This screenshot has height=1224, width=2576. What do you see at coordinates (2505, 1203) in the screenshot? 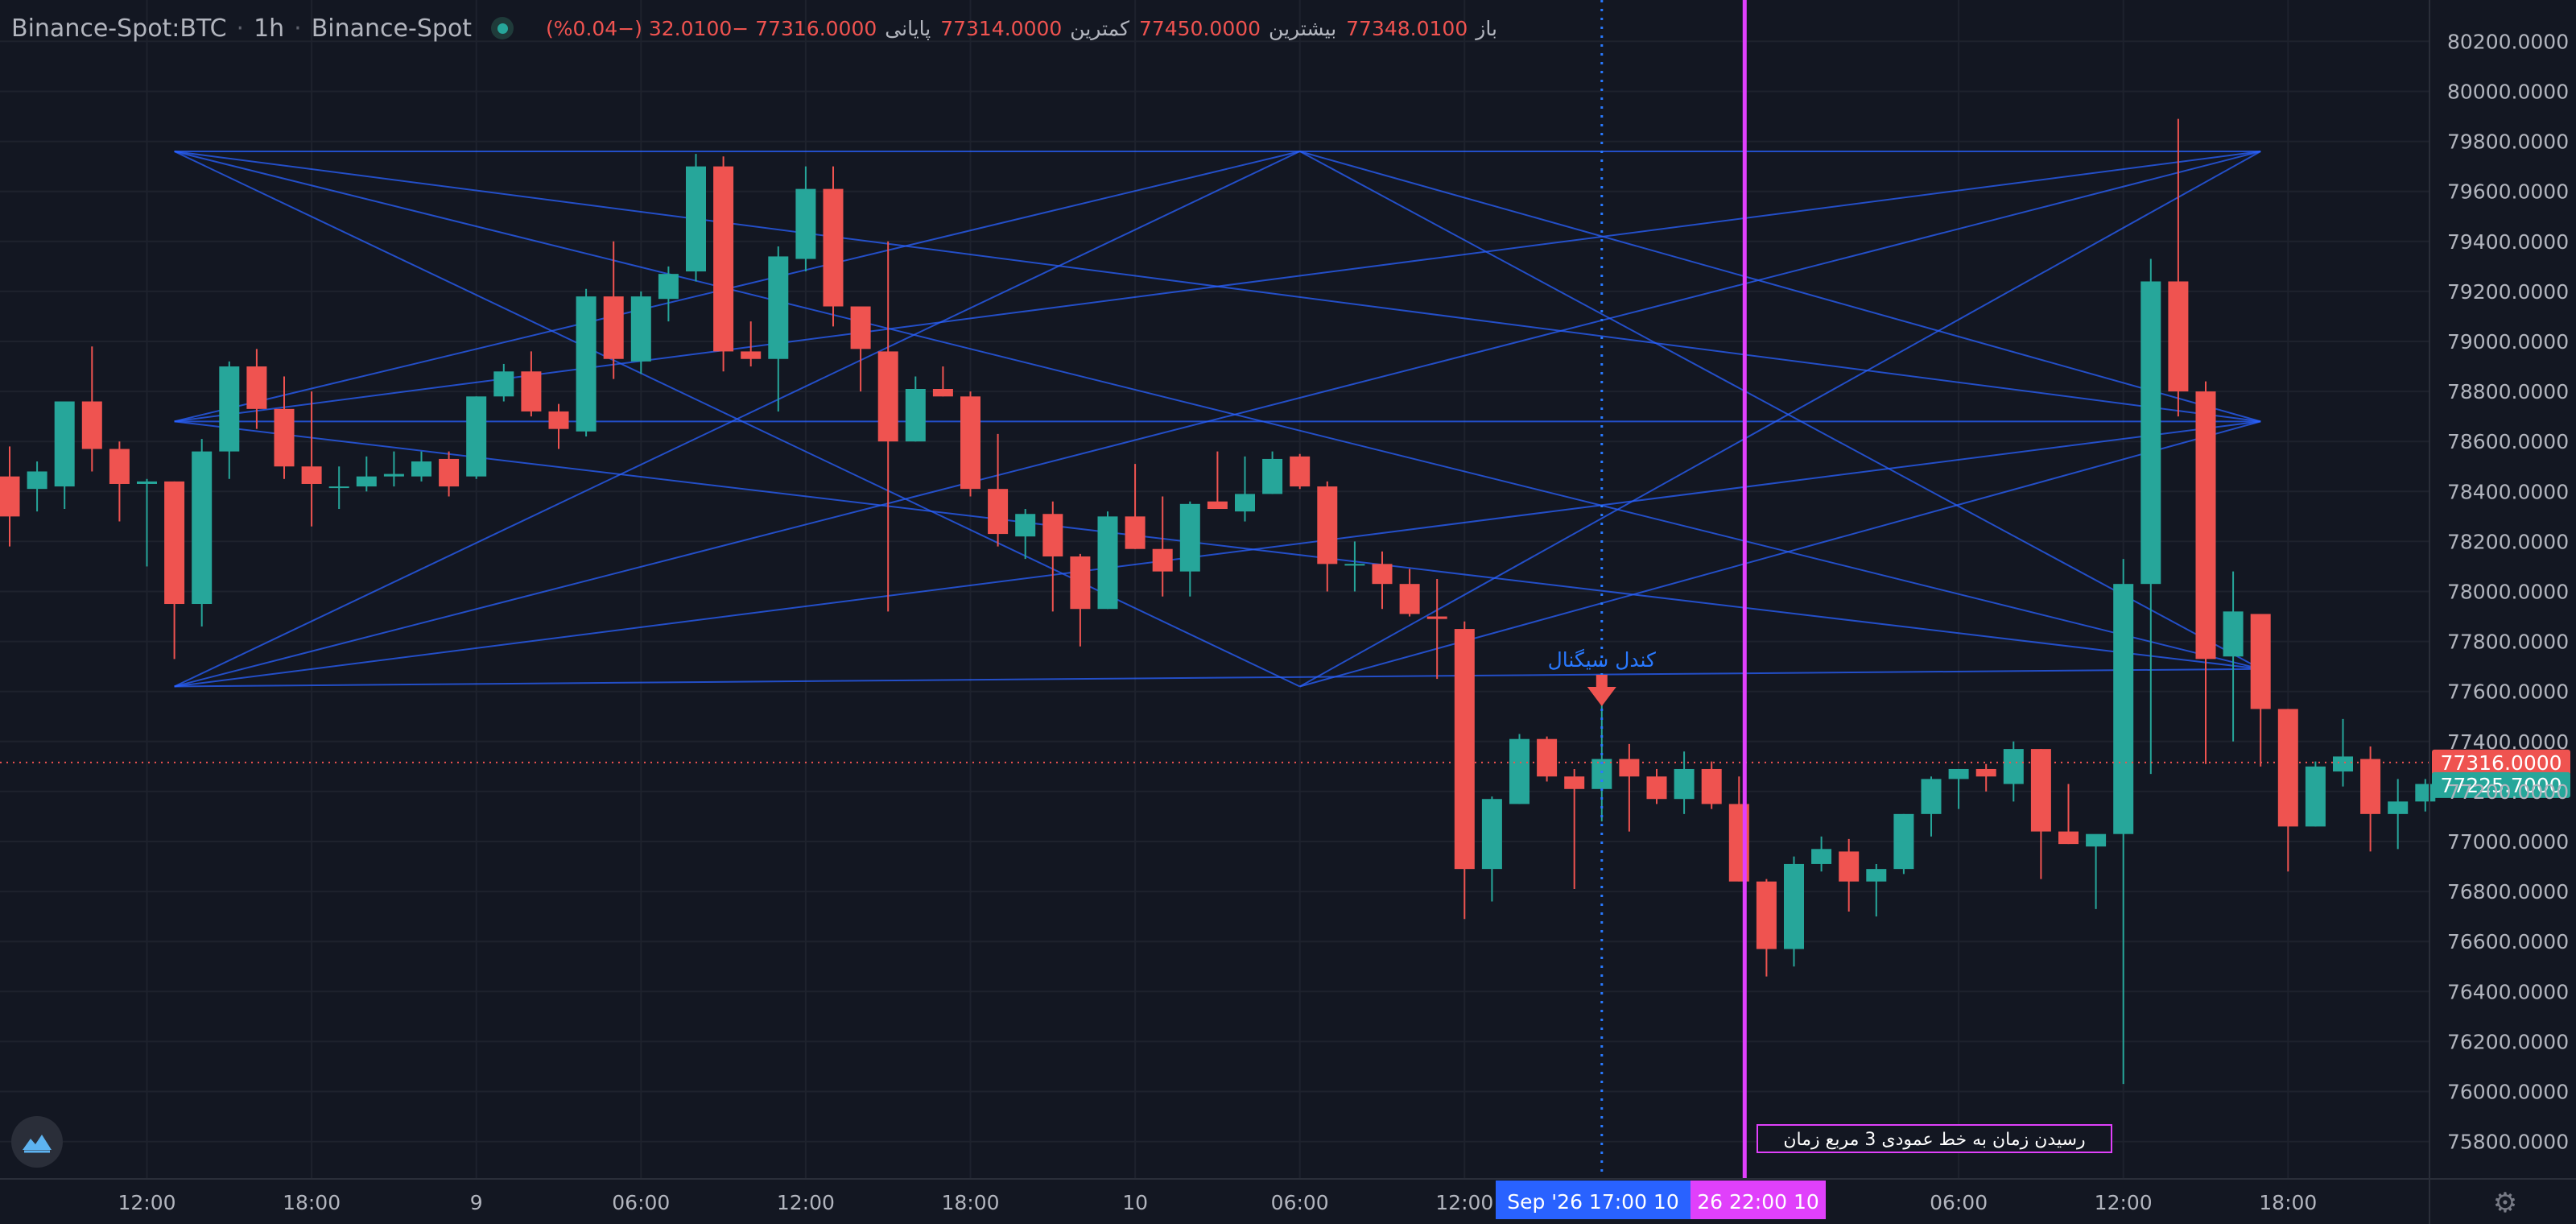
I see `gear-icon: ⚙` at bounding box center [2505, 1203].